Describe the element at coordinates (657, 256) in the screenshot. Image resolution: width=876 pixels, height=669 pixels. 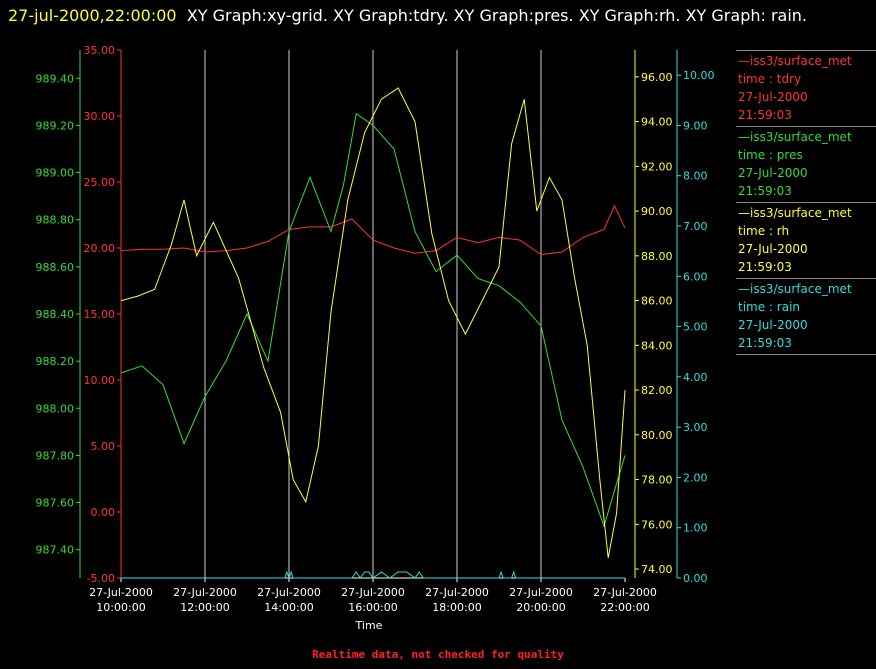
I see `rh-tick-label: 88.00` at that location.